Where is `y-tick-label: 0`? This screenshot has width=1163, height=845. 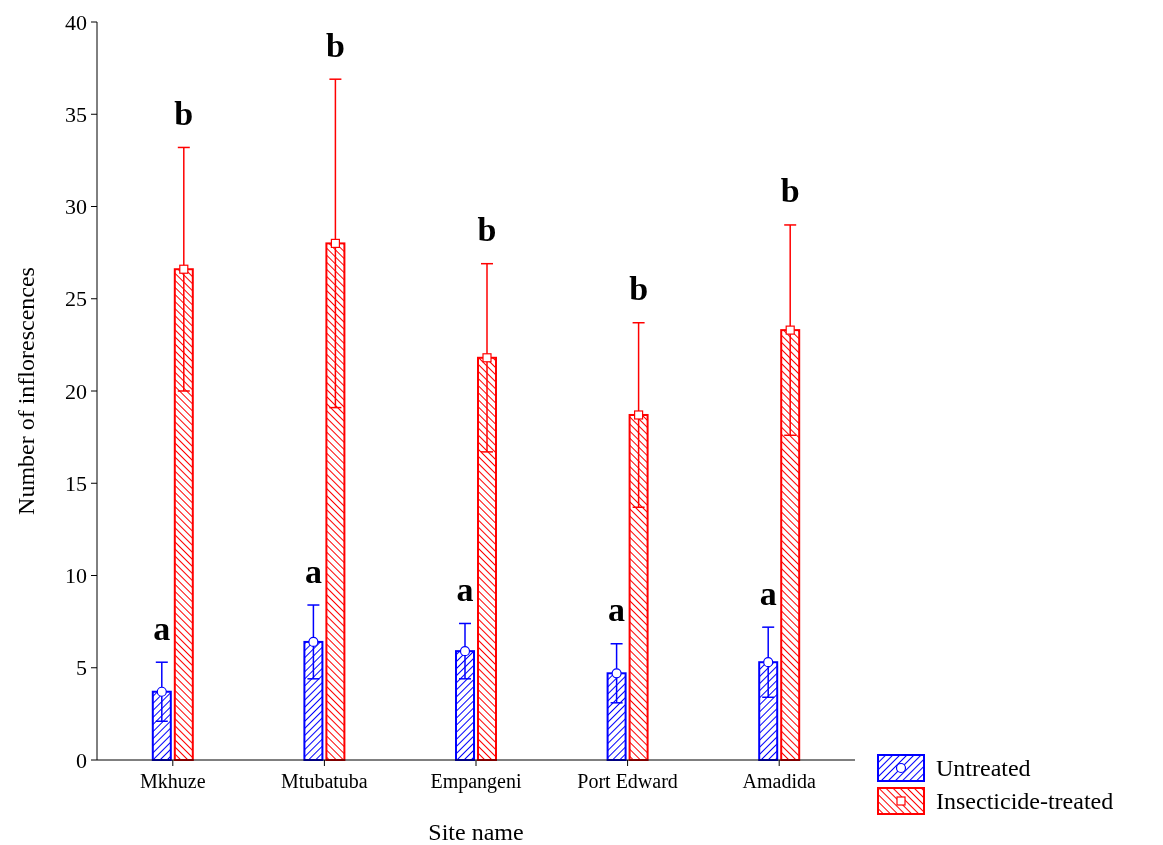
y-tick-label: 0 is located at coordinates (81, 760).